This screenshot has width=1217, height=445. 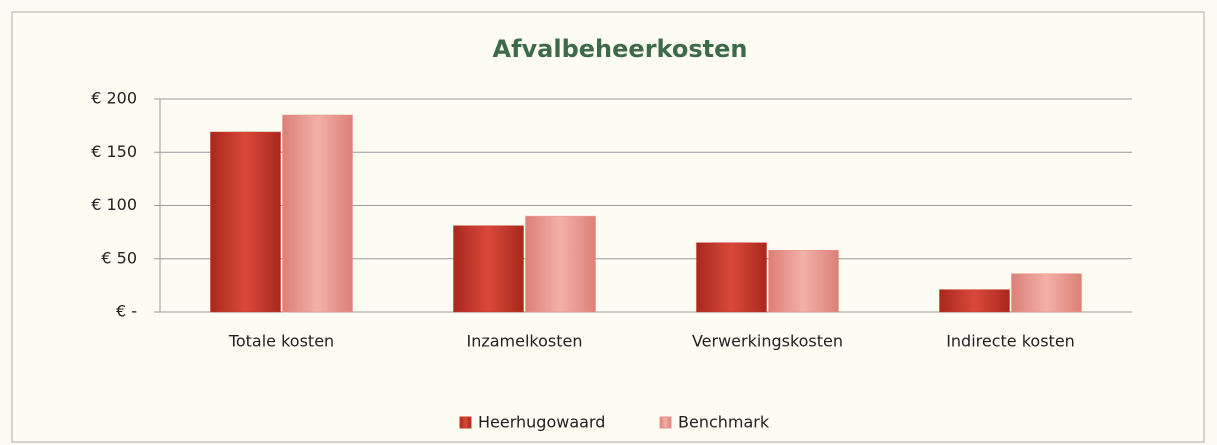 I want to click on y-tick-label: € -, so click(x=126, y=311).